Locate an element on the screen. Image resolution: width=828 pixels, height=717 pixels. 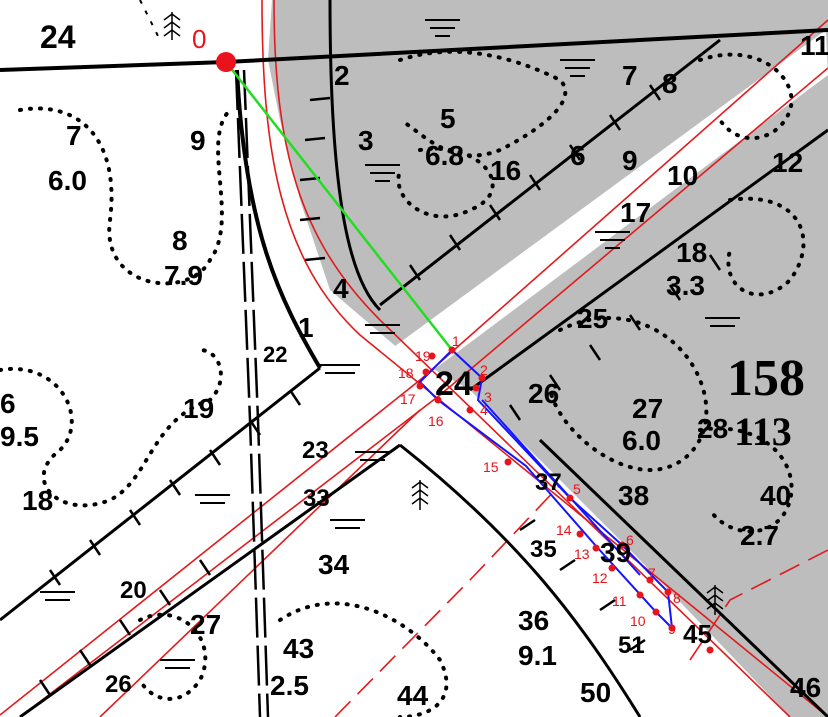
compartment-label-46: 46 is located at coordinates (805, 687).